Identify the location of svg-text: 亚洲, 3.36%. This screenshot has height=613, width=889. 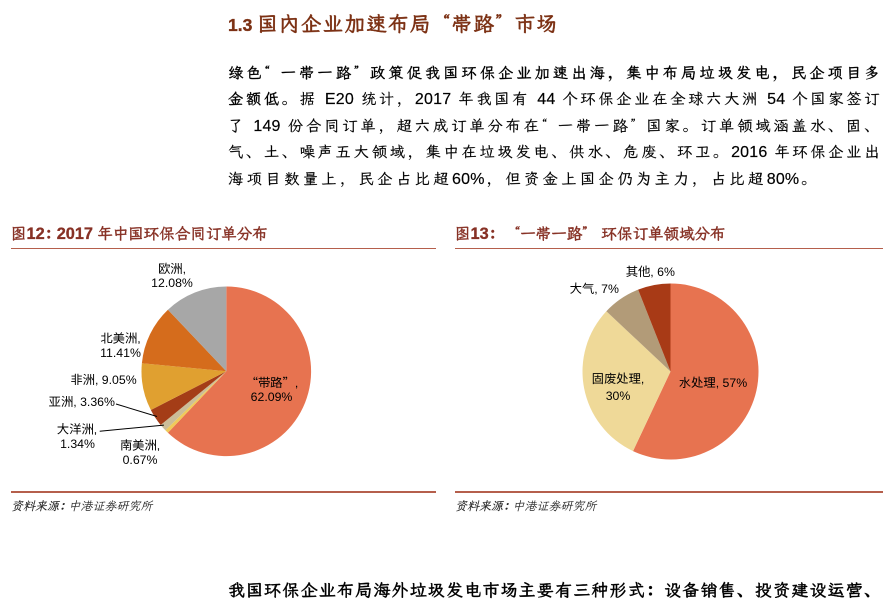
(82, 401).